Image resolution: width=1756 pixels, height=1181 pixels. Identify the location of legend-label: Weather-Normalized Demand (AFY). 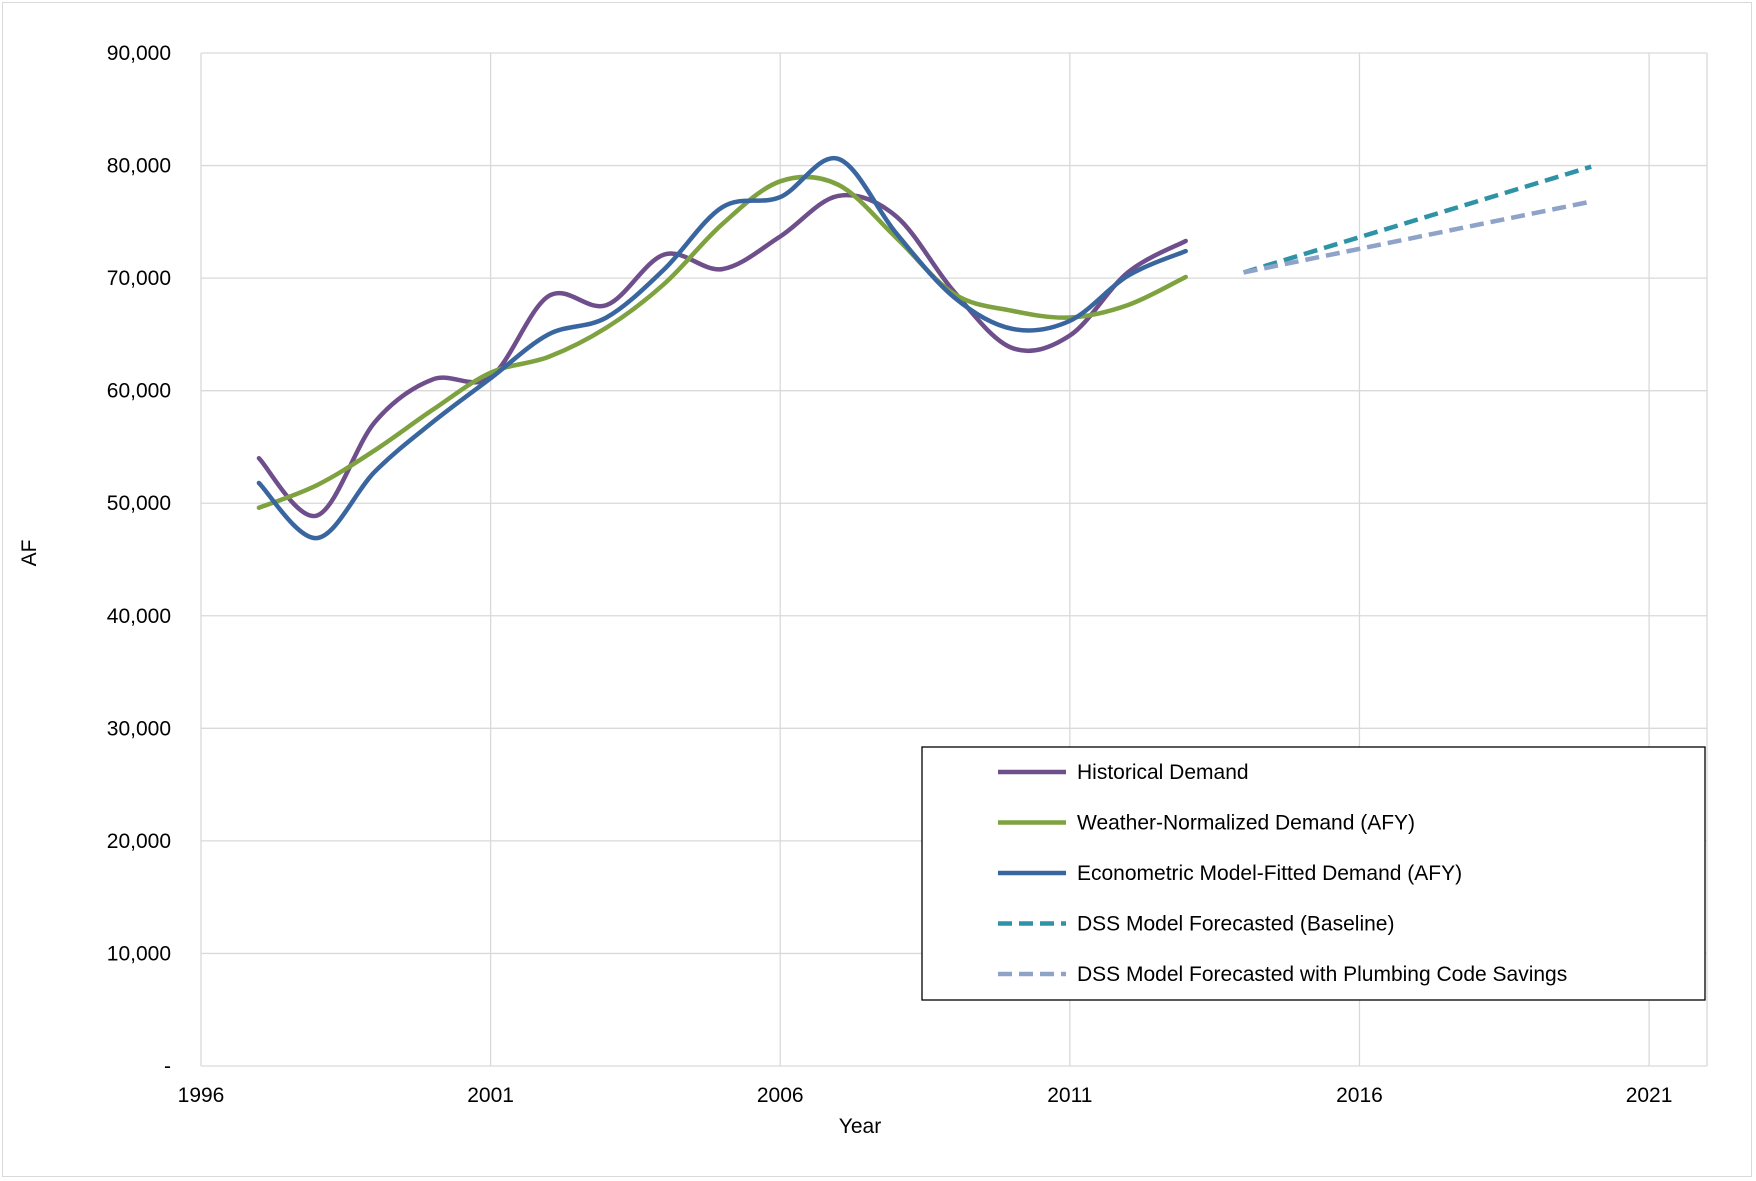
(1246, 823).